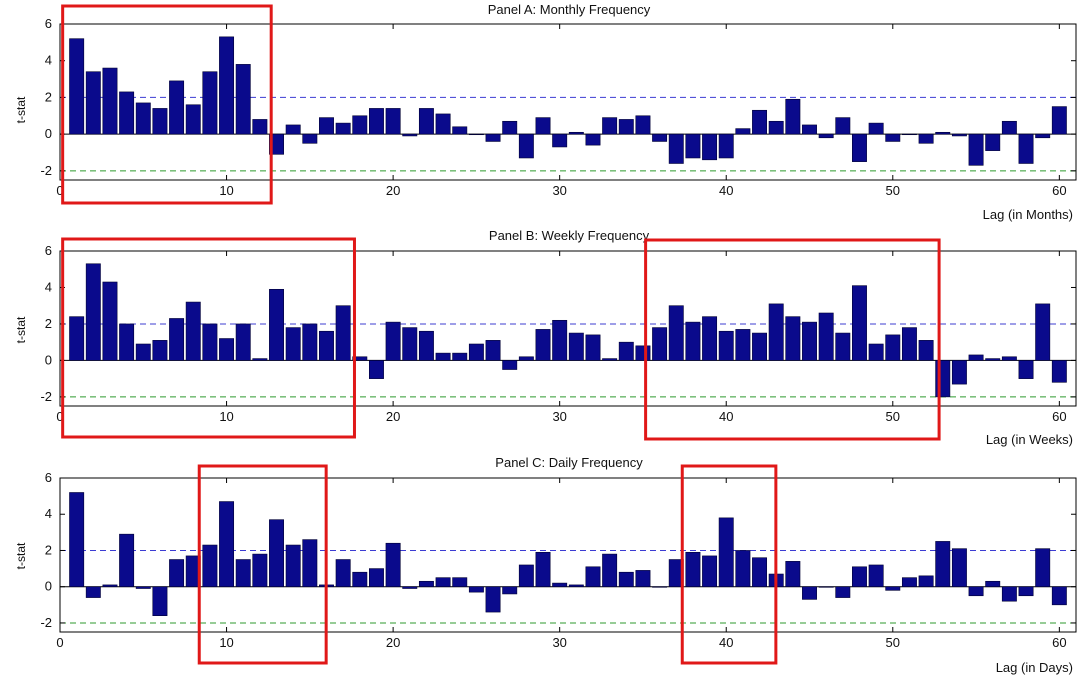 This screenshot has height=678, width=1080. I want to click on panel-a-xtick-label: 50, so click(893, 190).